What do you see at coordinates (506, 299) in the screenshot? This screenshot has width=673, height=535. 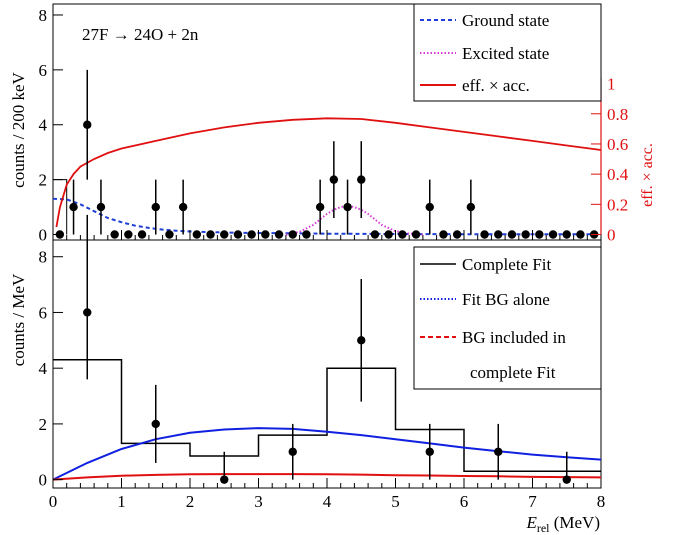 I see `legend-label-bg-alone: Fit BG alone` at bounding box center [506, 299].